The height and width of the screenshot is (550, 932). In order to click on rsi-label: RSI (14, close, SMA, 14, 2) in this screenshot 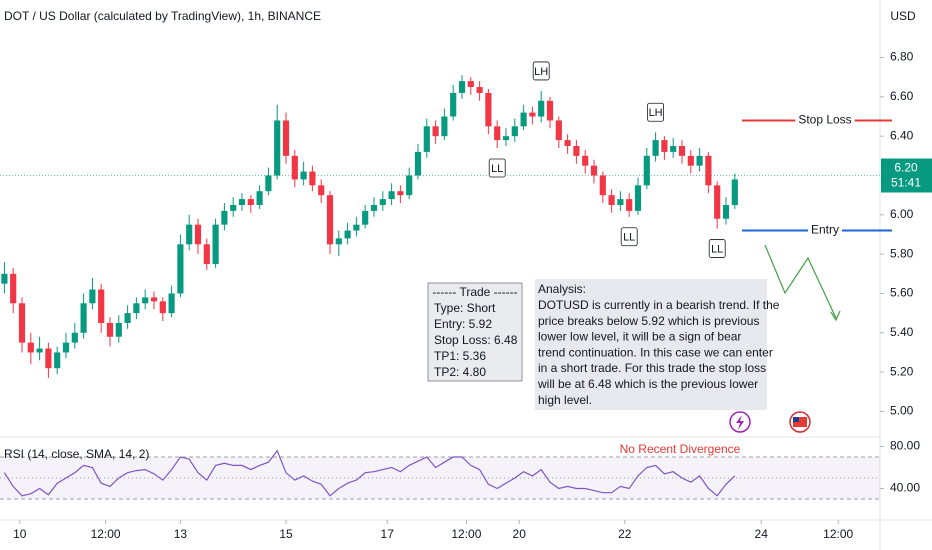, I will do `click(76, 454)`.